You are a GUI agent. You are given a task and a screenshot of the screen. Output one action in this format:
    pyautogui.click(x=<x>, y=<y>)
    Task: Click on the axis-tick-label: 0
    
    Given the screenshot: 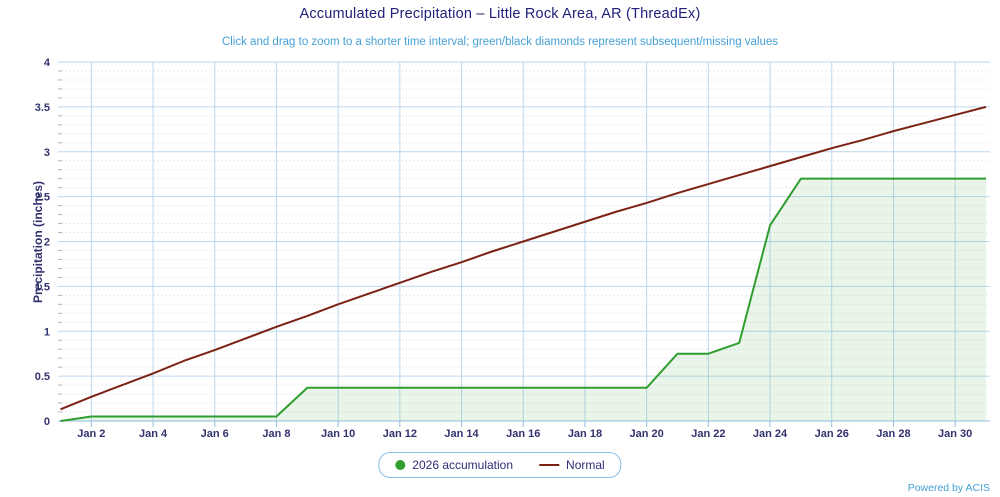 What is the action you would take?
    pyautogui.click(x=47, y=422)
    